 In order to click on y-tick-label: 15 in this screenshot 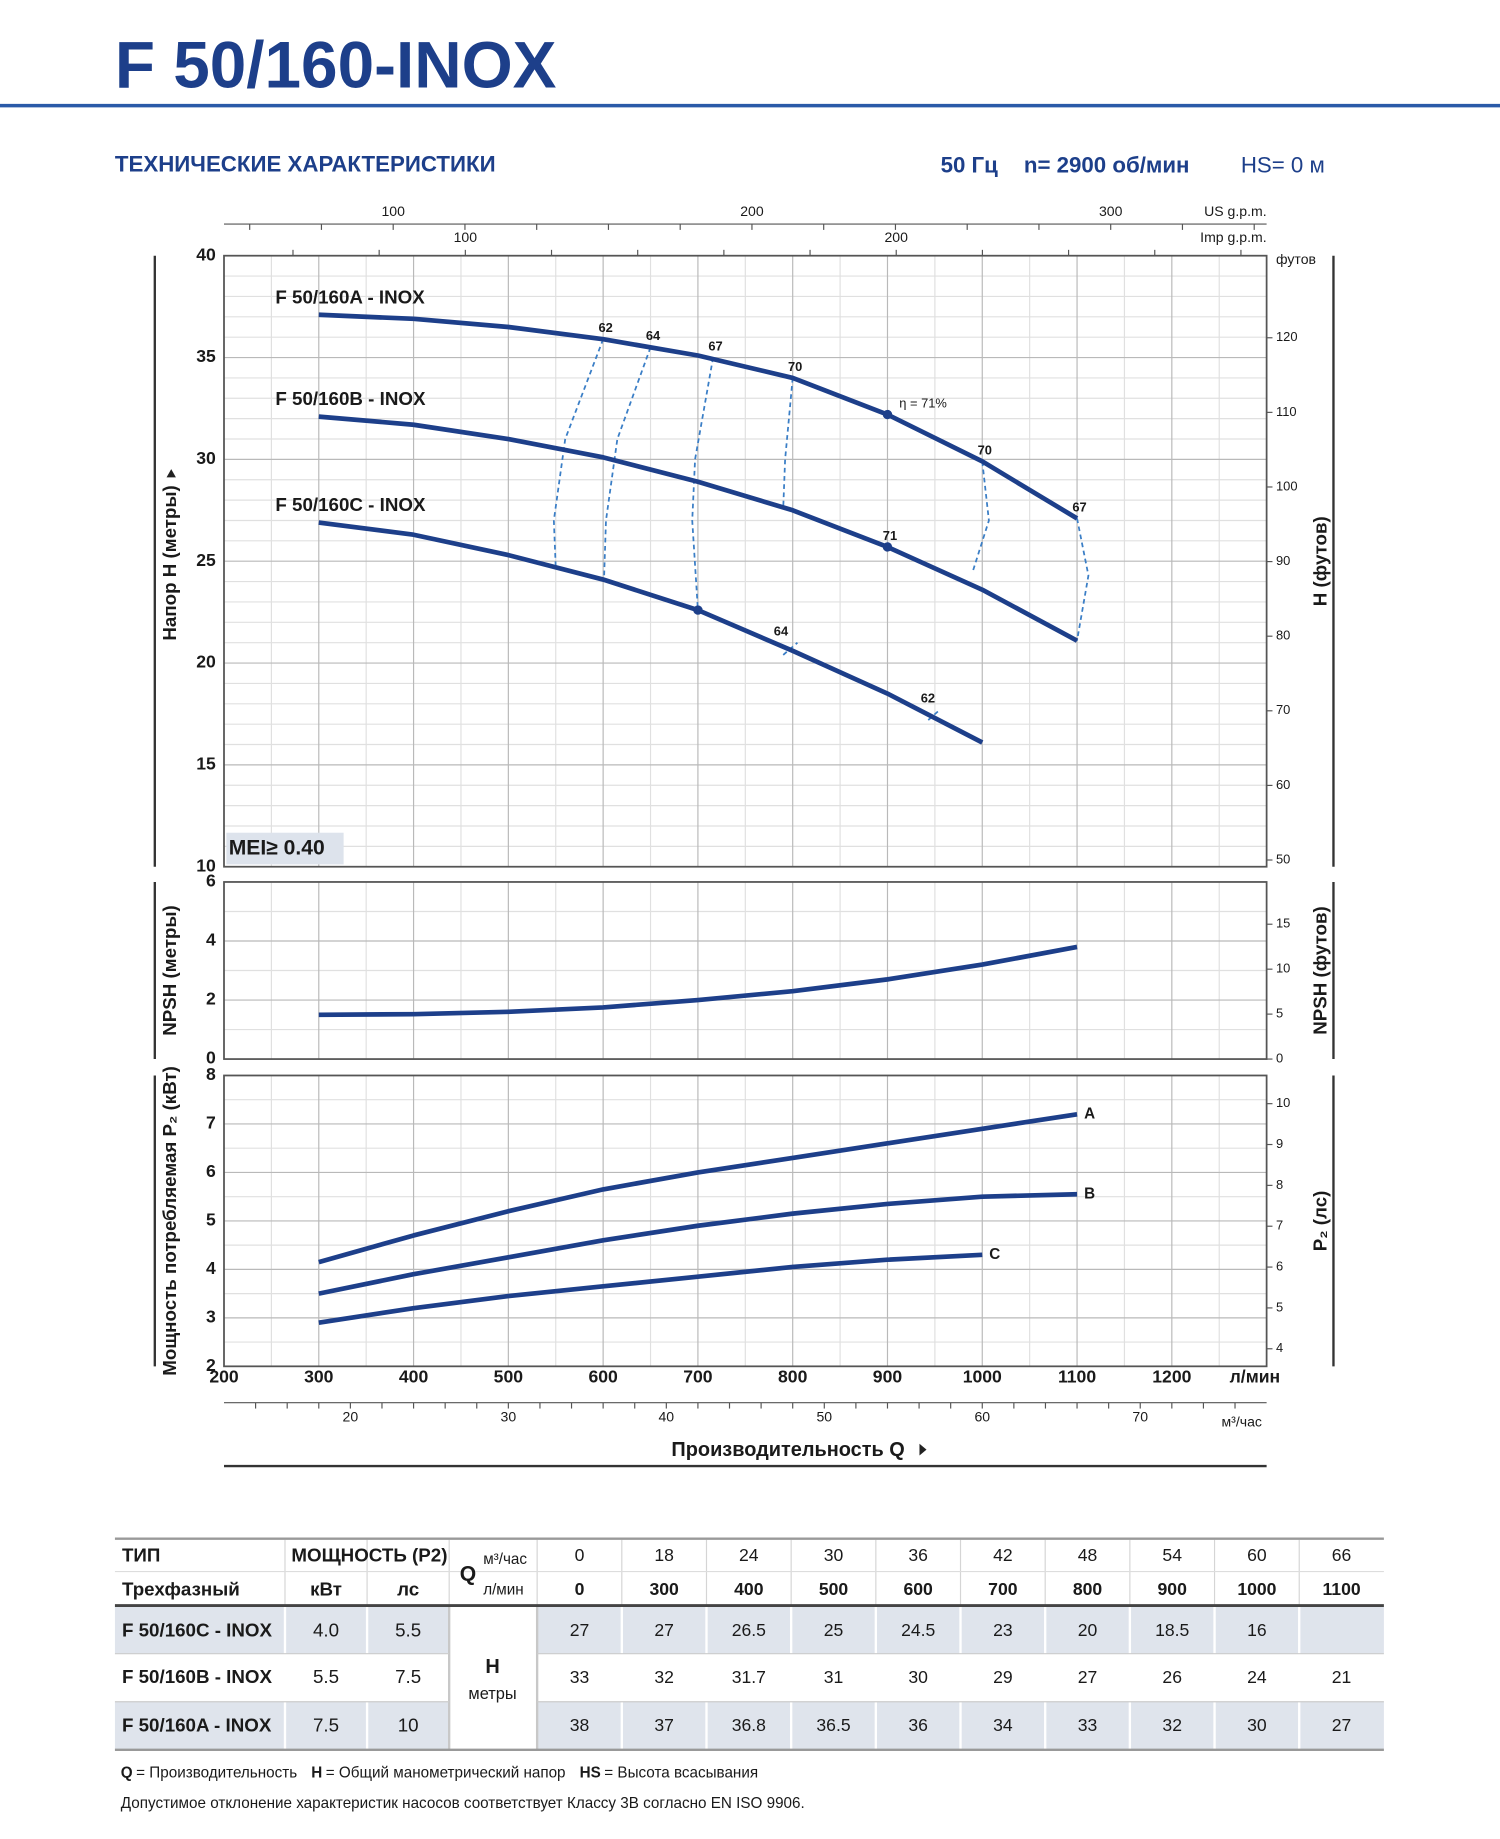, I will do `click(206, 764)`.